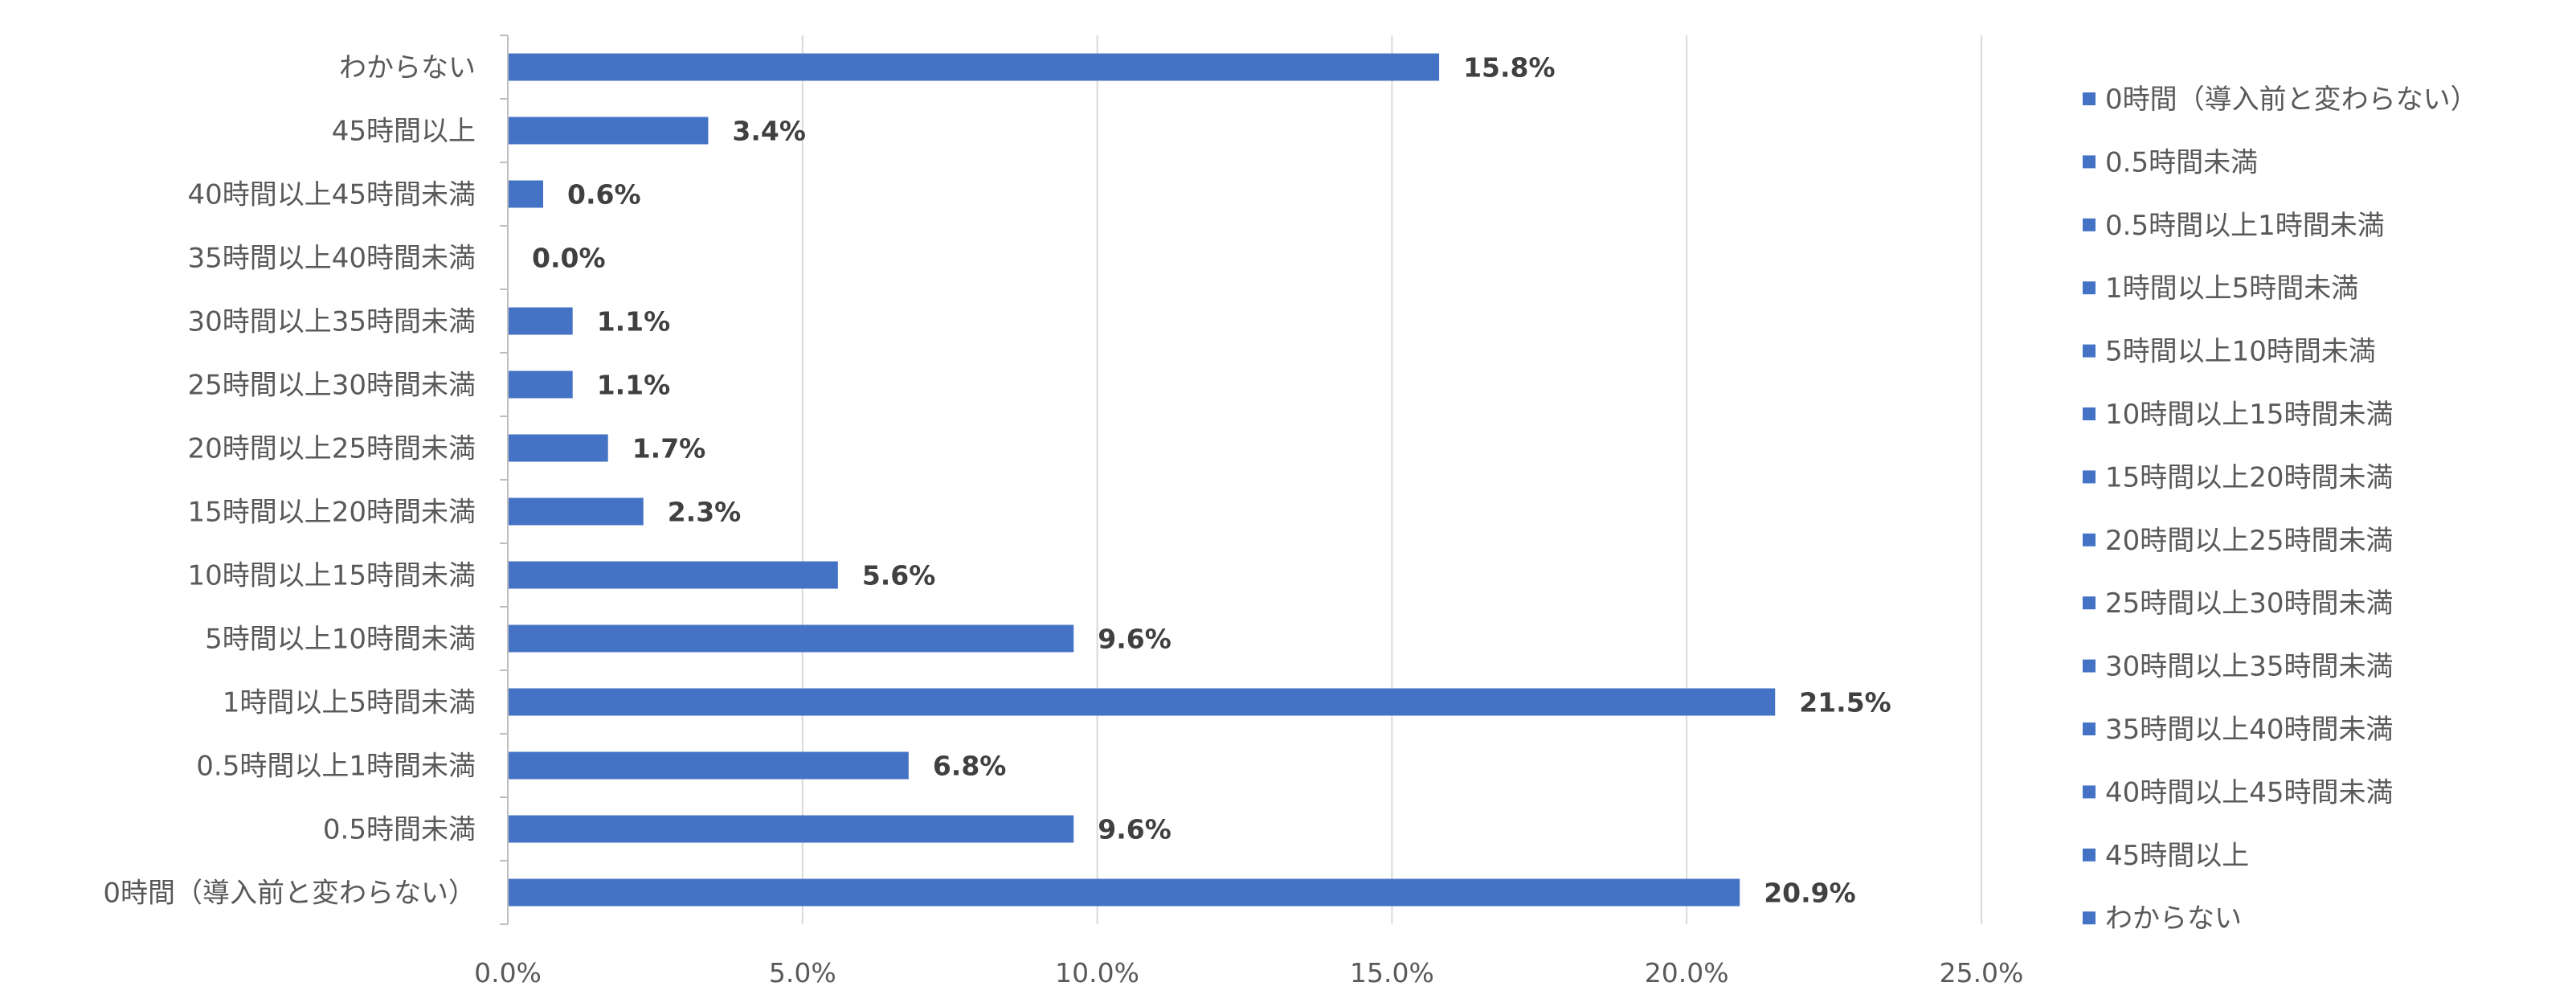  Describe the element at coordinates (289, 894) in the screenshot. I see `y-category-label: 0時間（導入前と変わらない）` at that location.